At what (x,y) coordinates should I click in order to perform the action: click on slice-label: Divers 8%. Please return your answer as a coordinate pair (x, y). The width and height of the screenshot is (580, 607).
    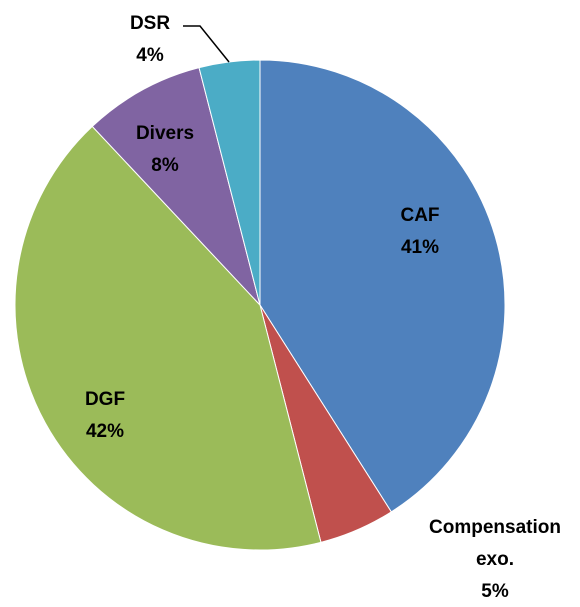
    Looking at the image, I should click on (165, 150).